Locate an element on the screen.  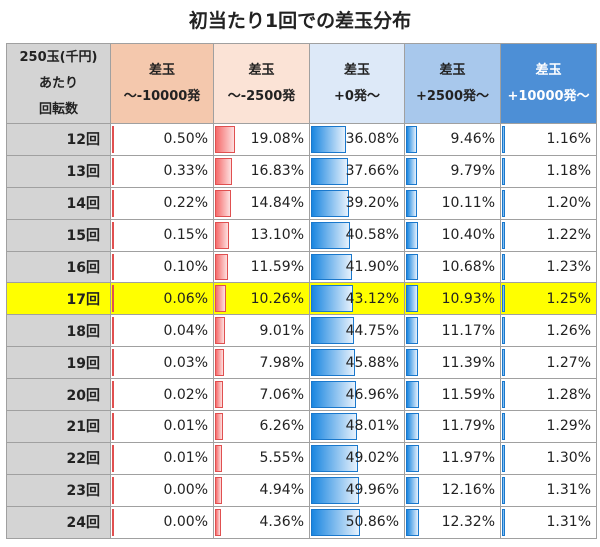
row-label: 15回 is located at coordinates (58, 235).